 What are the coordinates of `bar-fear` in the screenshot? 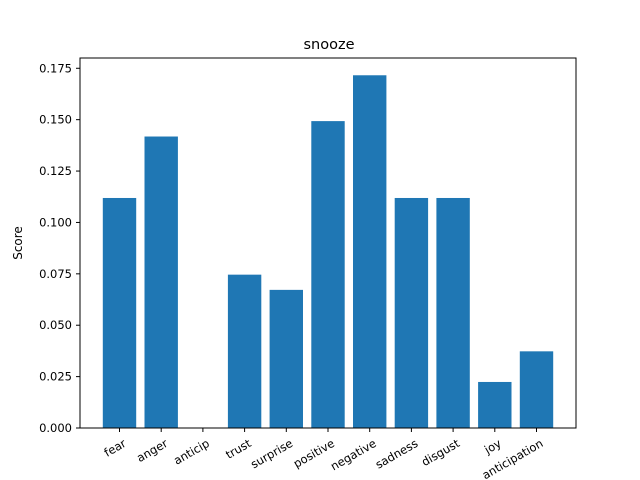 It's located at (119, 312).